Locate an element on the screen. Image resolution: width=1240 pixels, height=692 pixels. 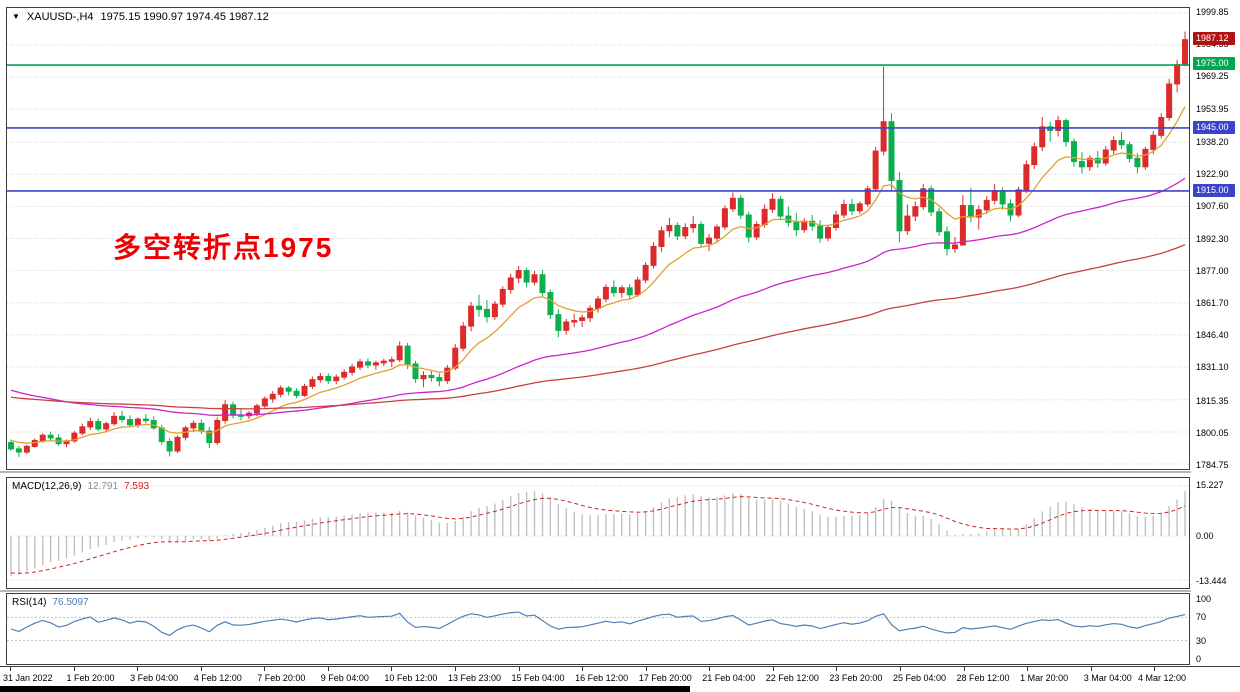
price-level-label: 1945.00 is located at coordinates (1214, 127).